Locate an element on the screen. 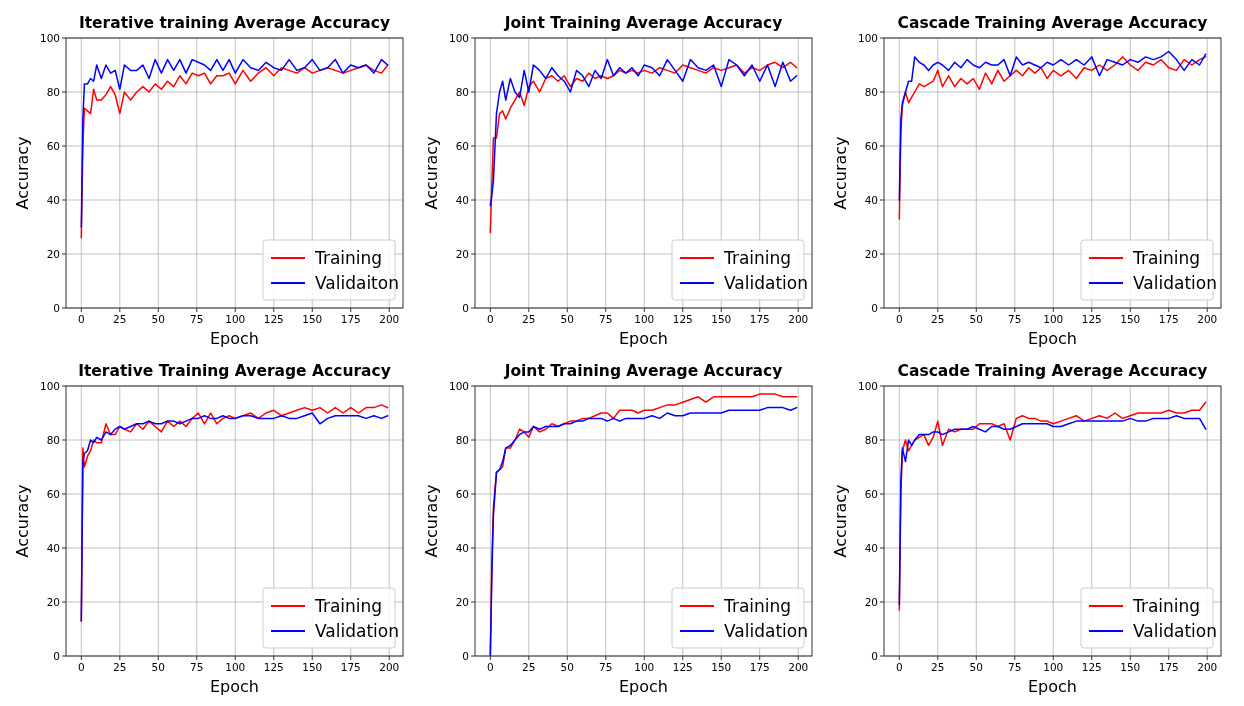 This screenshot has height=706, width=1244. chart-title: Iterative training Average Accuracy is located at coordinates (234, 23).